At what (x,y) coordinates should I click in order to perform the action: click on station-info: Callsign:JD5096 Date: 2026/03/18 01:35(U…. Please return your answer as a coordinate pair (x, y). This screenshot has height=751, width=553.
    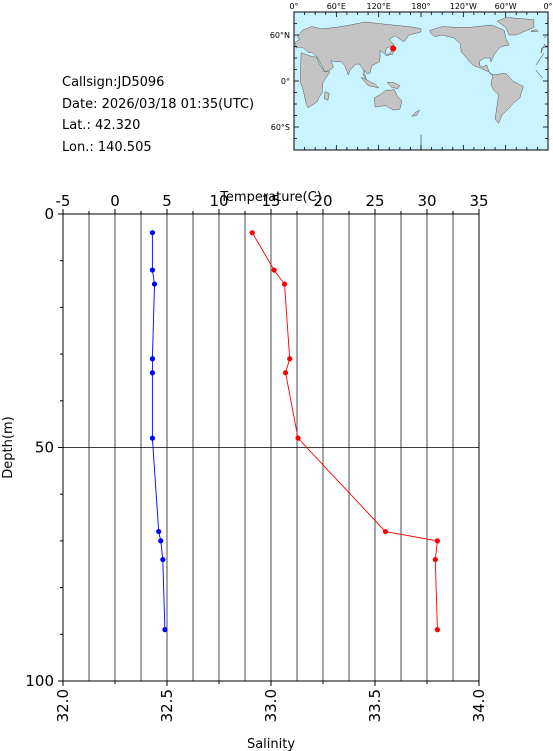
    Looking at the image, I should click on (158, 115).